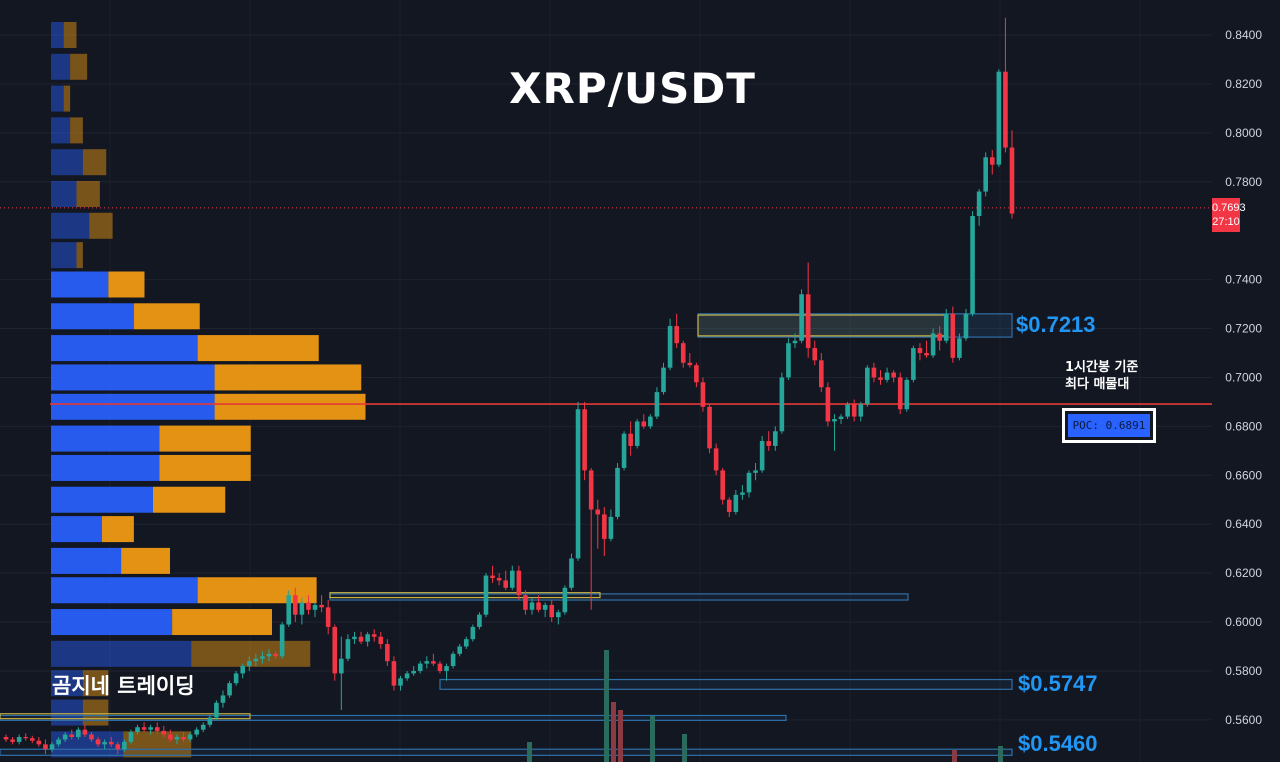 Image resolution: width=1280 pixels, height=762 pixels. Describe the element at coordinates (506, 752) in the screenshot. I see `zone-box-0.5460` at that location.